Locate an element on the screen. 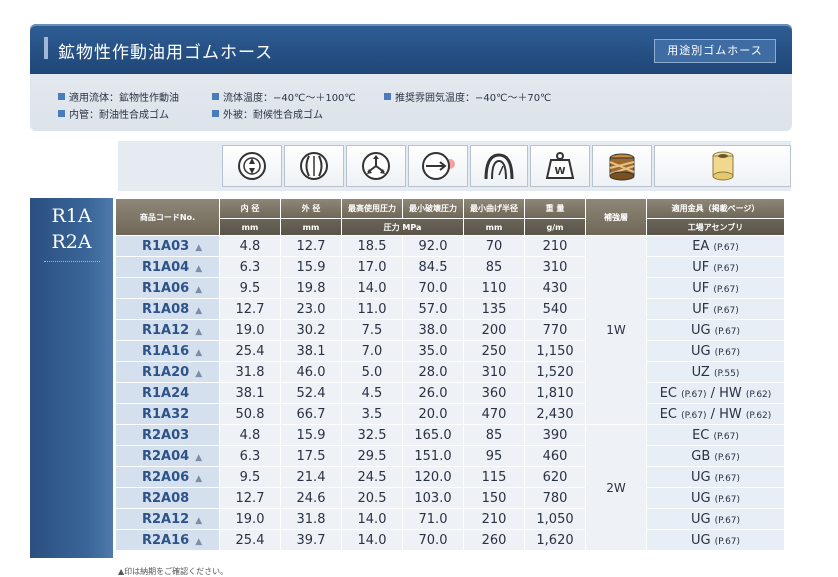  table-row: R1A16 ▲ 25.4 38.1 7.0 35.0 250 1,150 UG (P.67) is located at coordinates (450, 351).